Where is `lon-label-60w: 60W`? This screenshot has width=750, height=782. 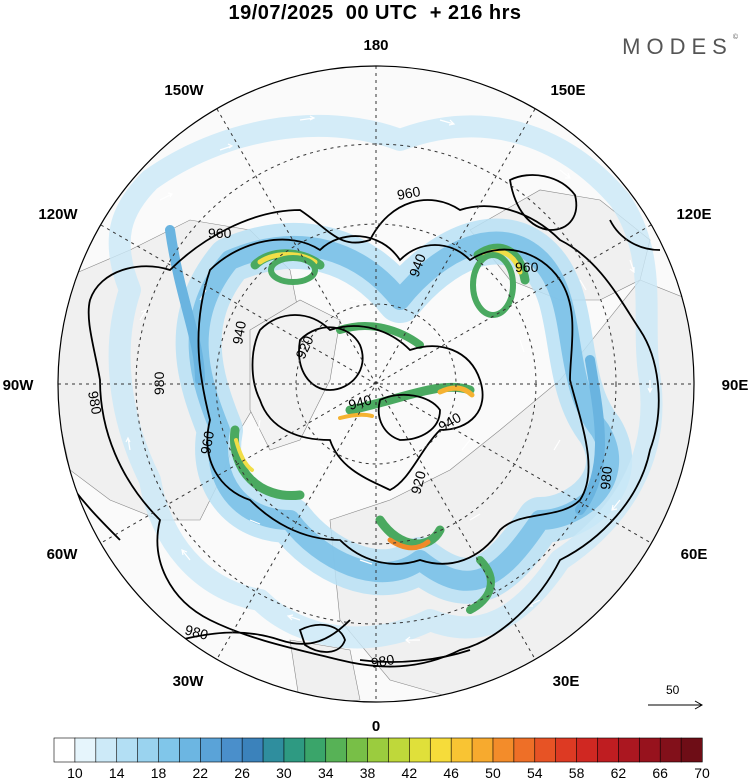 lon-label-60w: 60W is located at coordinates (63, 554).